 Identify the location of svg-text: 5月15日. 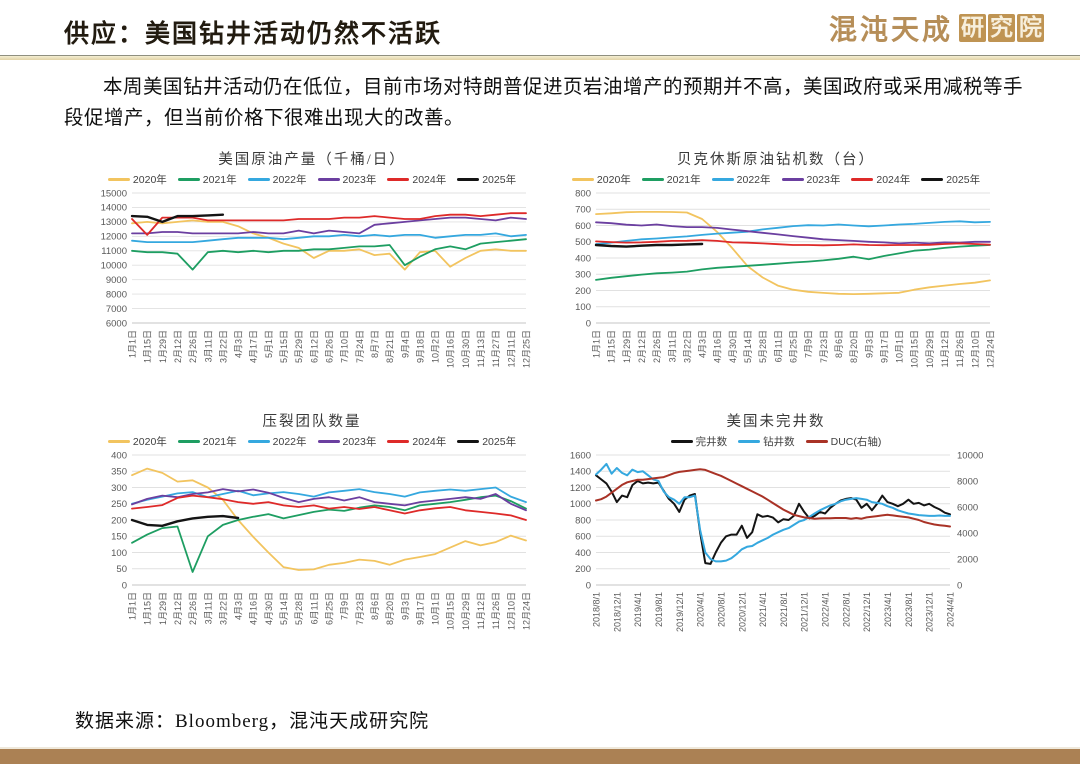
(284, 346).